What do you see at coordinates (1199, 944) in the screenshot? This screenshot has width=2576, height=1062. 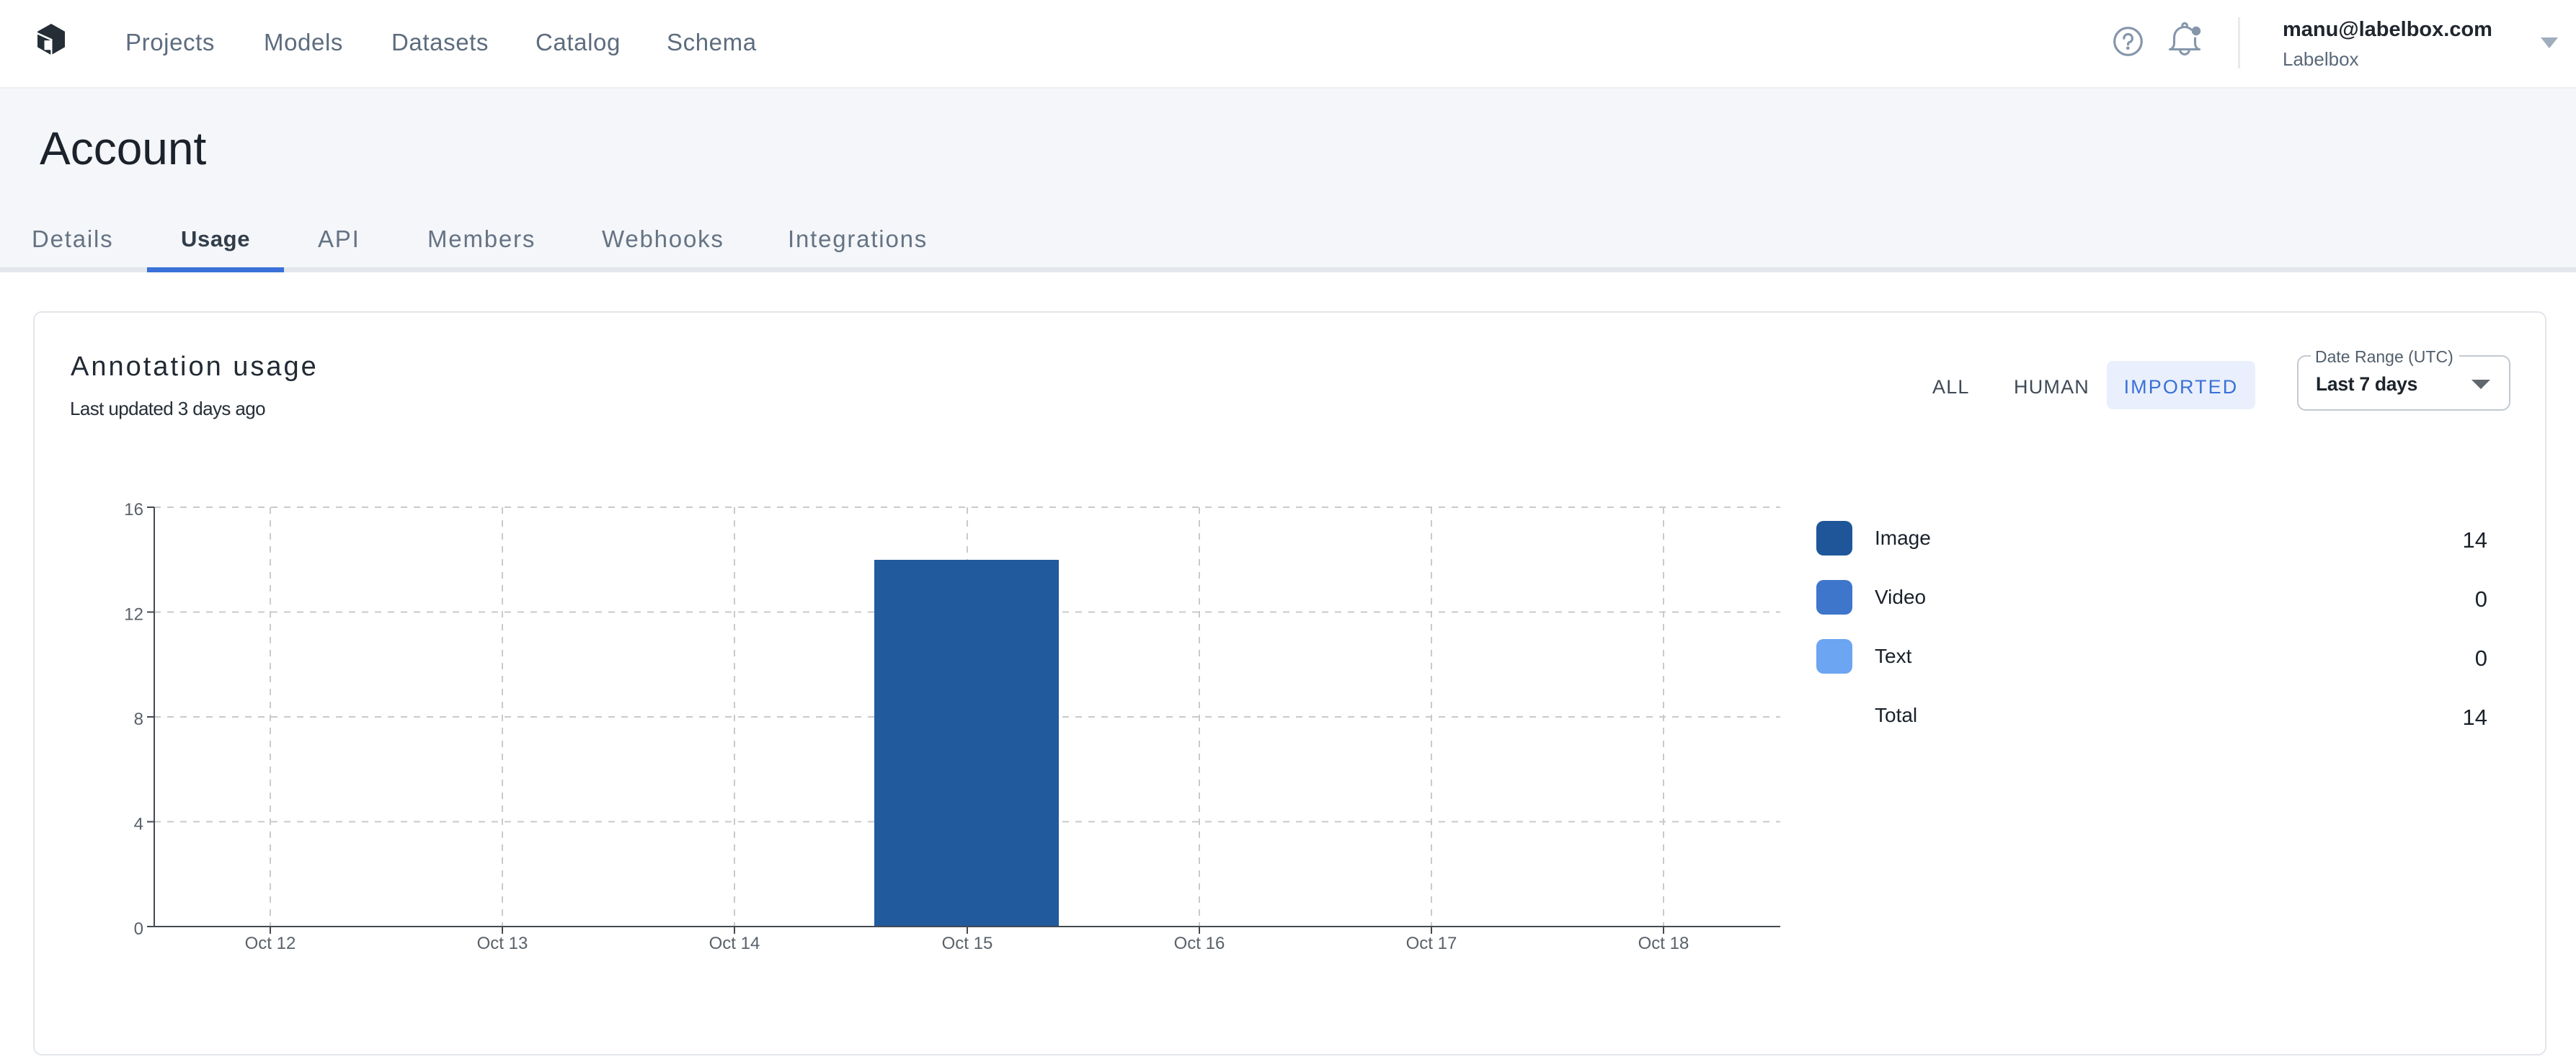 I see `svg-text: Oct 16` at bounding box center [1199, 944].